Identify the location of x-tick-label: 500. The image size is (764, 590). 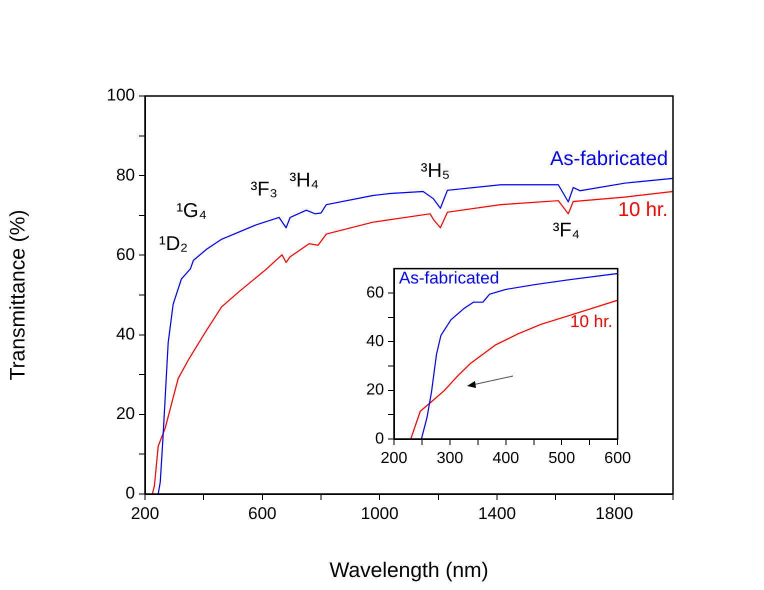
(562, 459).